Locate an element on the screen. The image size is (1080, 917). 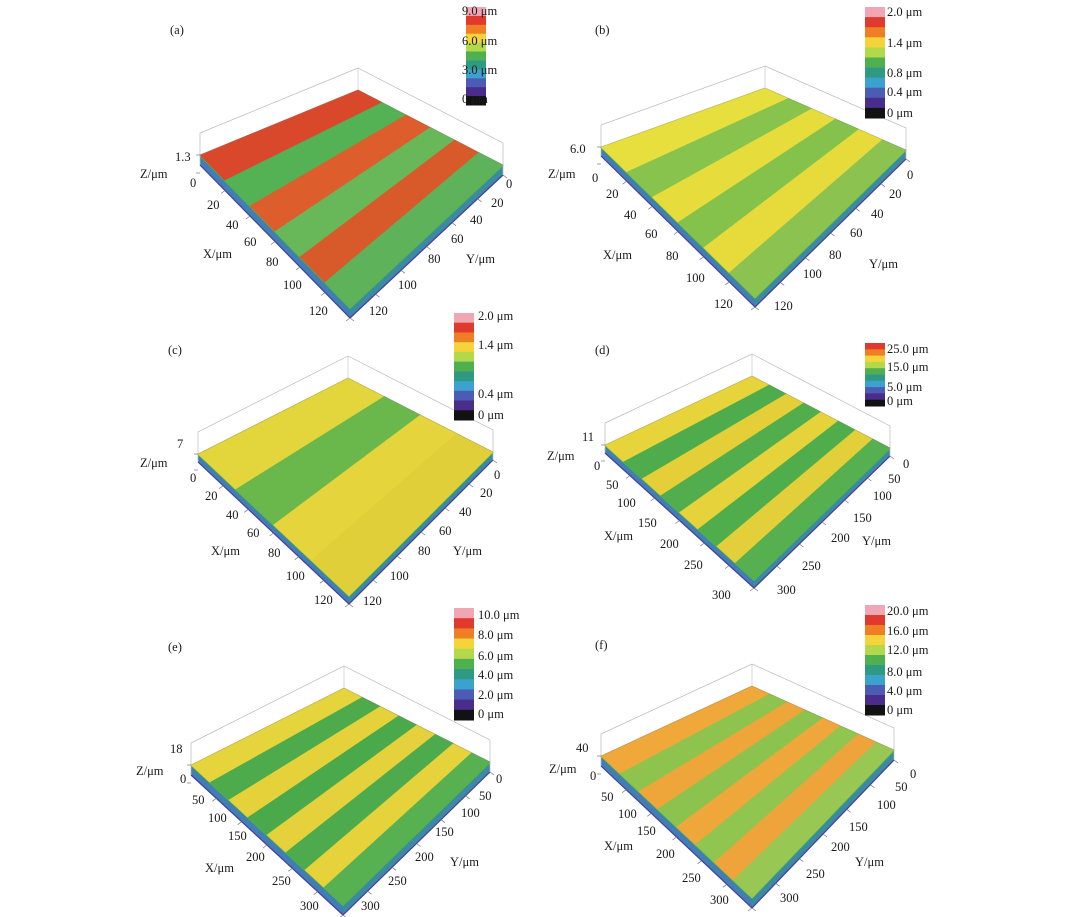
colorbar-tick-label: 4.0 μm is located at coordinates (904, 691).